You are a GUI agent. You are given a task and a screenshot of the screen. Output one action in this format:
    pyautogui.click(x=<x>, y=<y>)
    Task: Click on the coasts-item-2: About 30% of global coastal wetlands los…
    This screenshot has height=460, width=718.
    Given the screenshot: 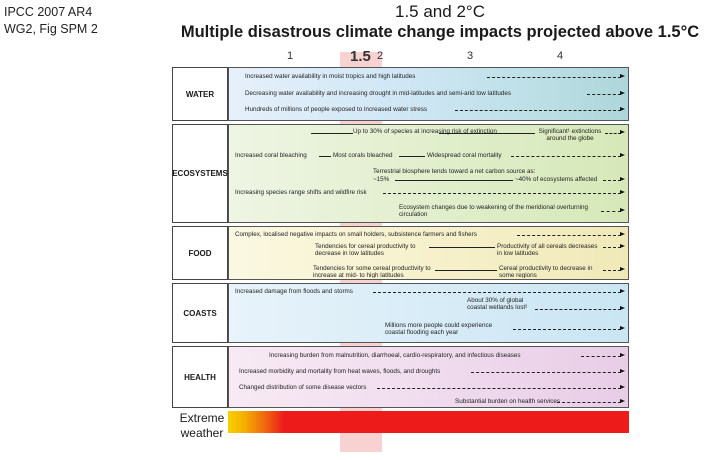 What is the action you would take?
    pyautogui.click(x=497, y=304)
    